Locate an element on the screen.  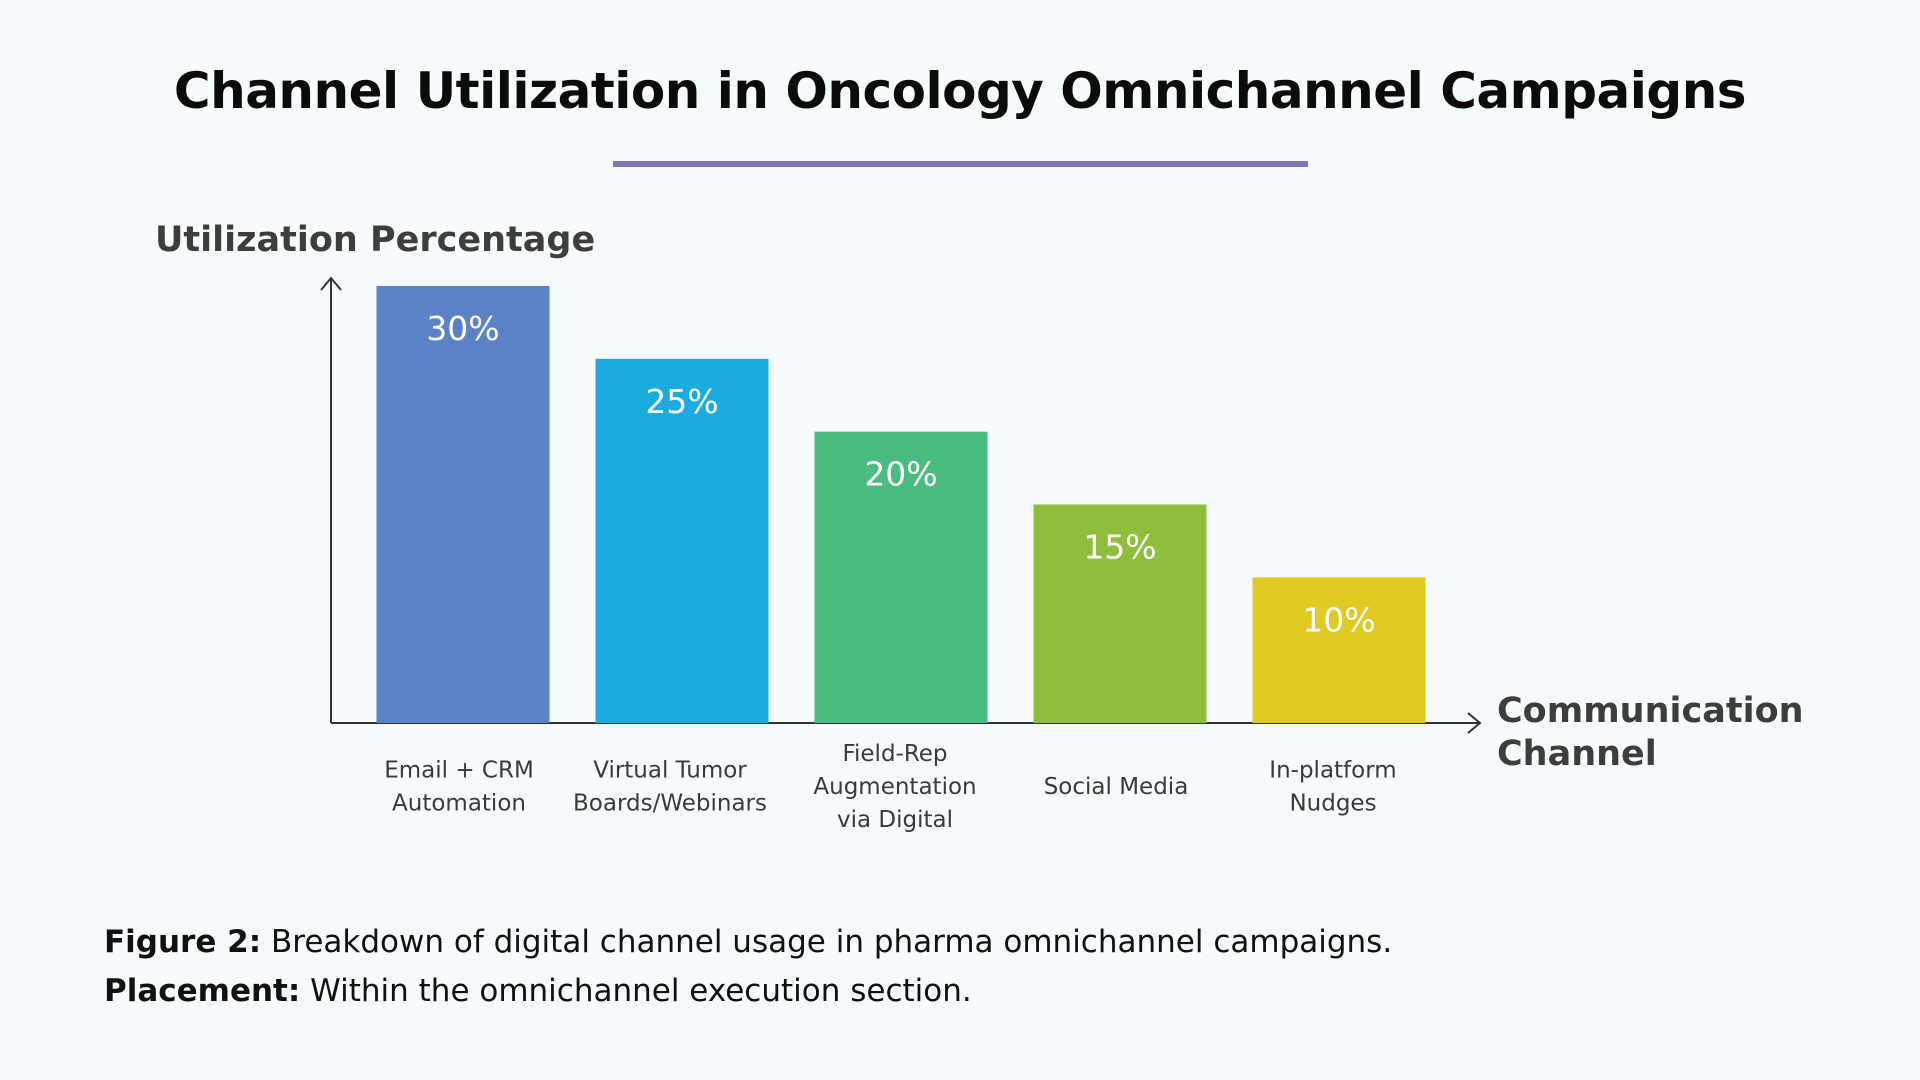
bar-value-label: 20% is located at coordinates (900, 474).